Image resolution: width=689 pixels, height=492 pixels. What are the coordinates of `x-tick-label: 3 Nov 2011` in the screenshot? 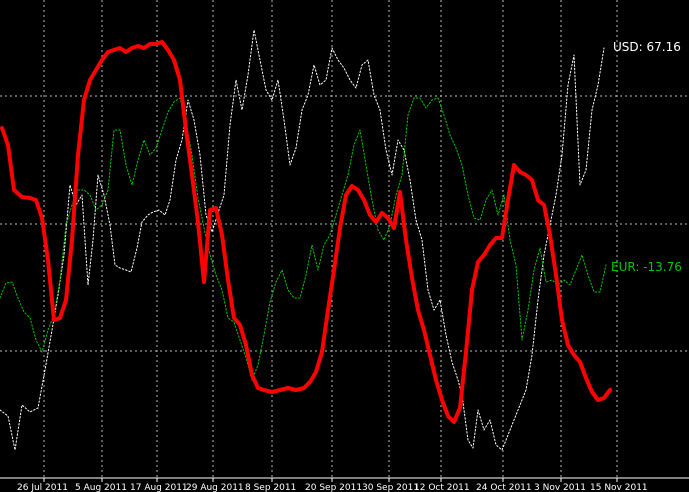 It's located at (560, 487).